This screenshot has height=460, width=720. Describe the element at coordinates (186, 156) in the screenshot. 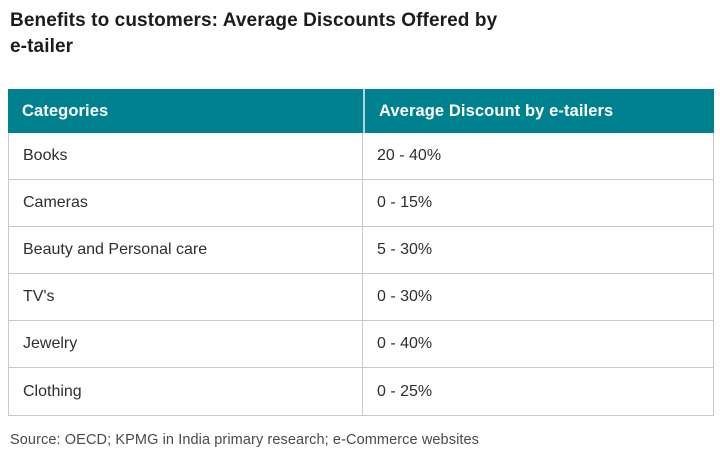

I see `cell-category: Books` at that location.